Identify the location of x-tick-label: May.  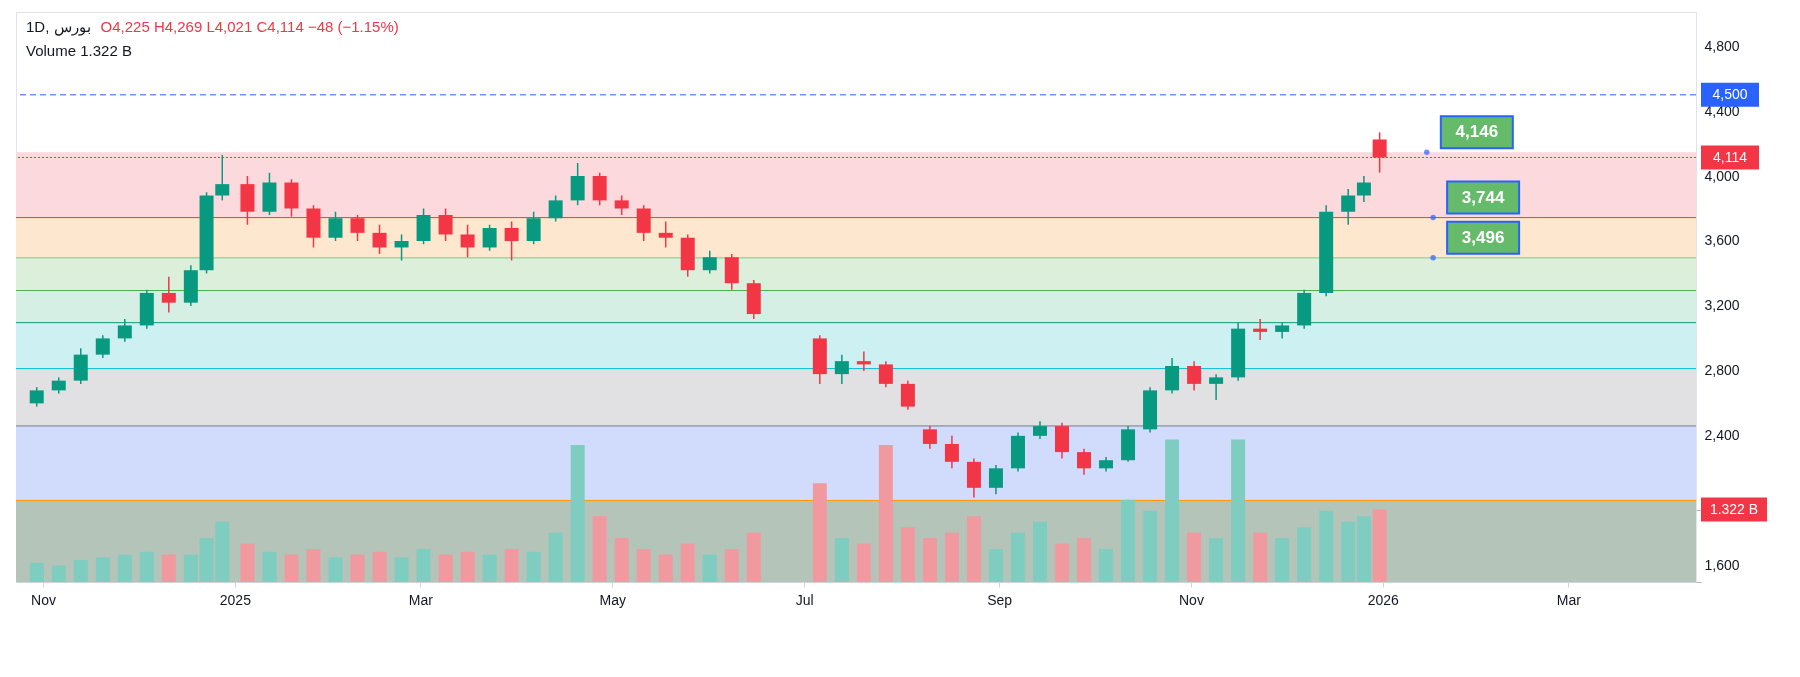
(612, 599).